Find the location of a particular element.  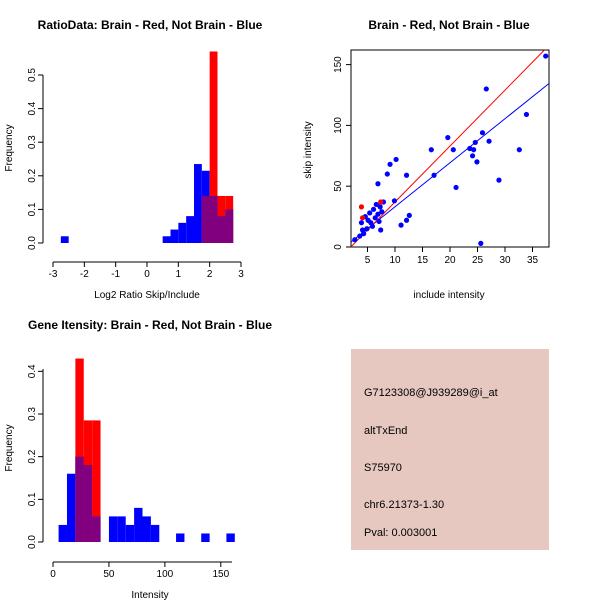

ratio-x-tick-label: 1 is located at coordinates (179, 274).